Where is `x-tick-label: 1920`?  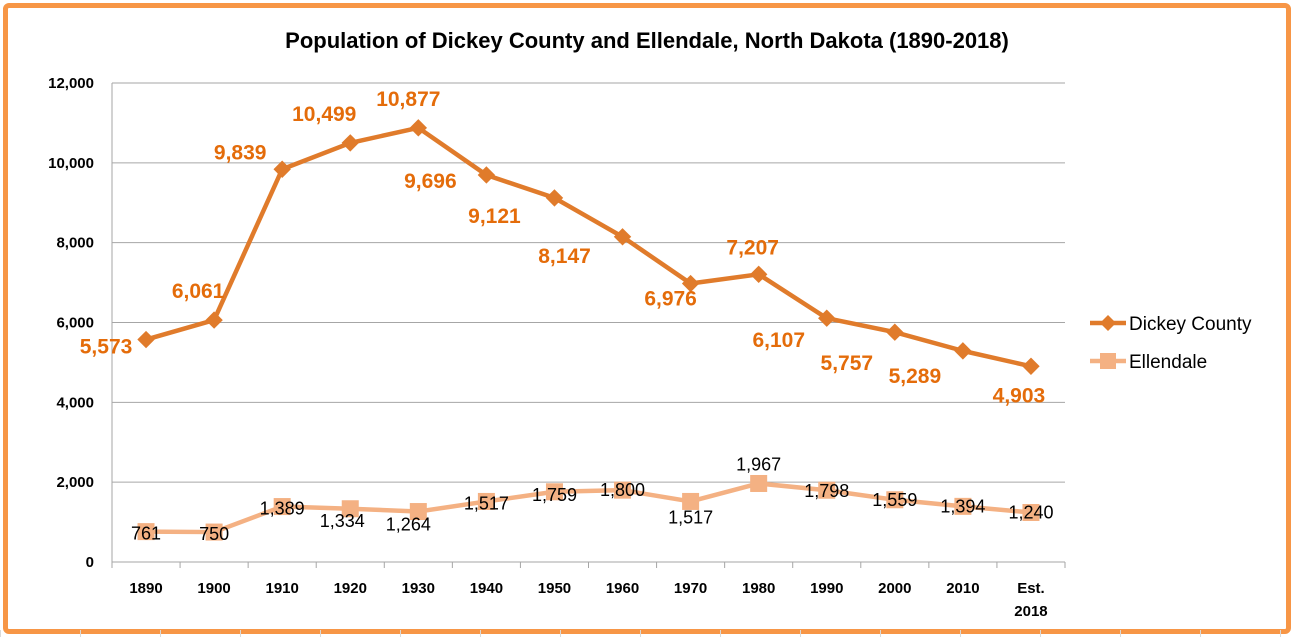 x-tick-label: 1920 is located at coordinates (350, 588).